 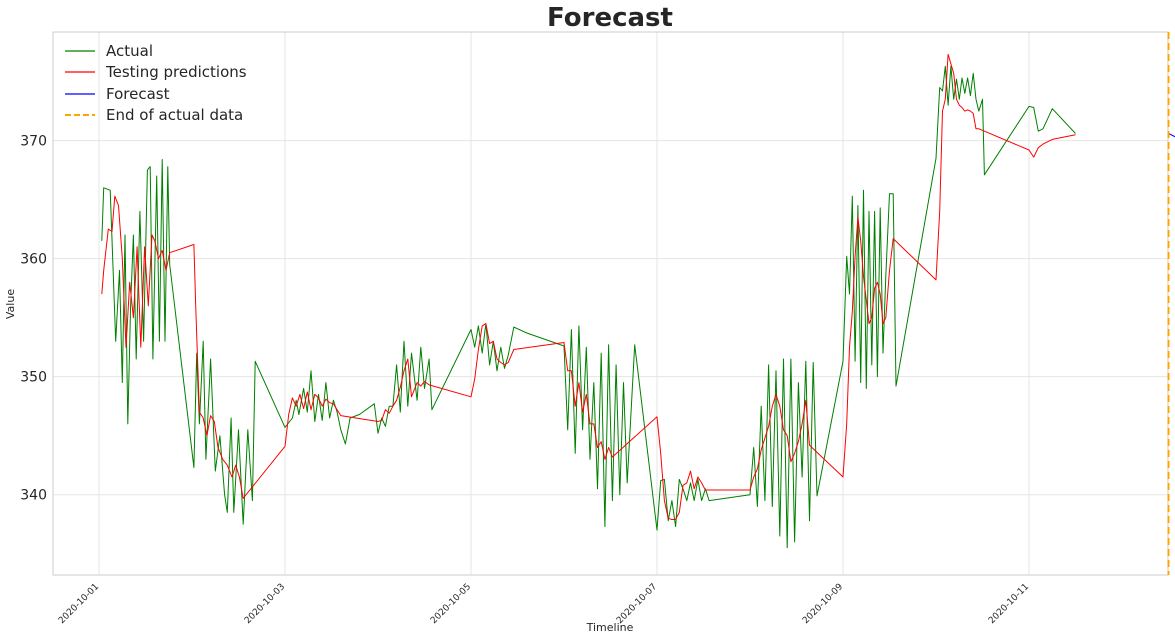 I want to click on y-tick-label: 370, so click(x=33, y=142).